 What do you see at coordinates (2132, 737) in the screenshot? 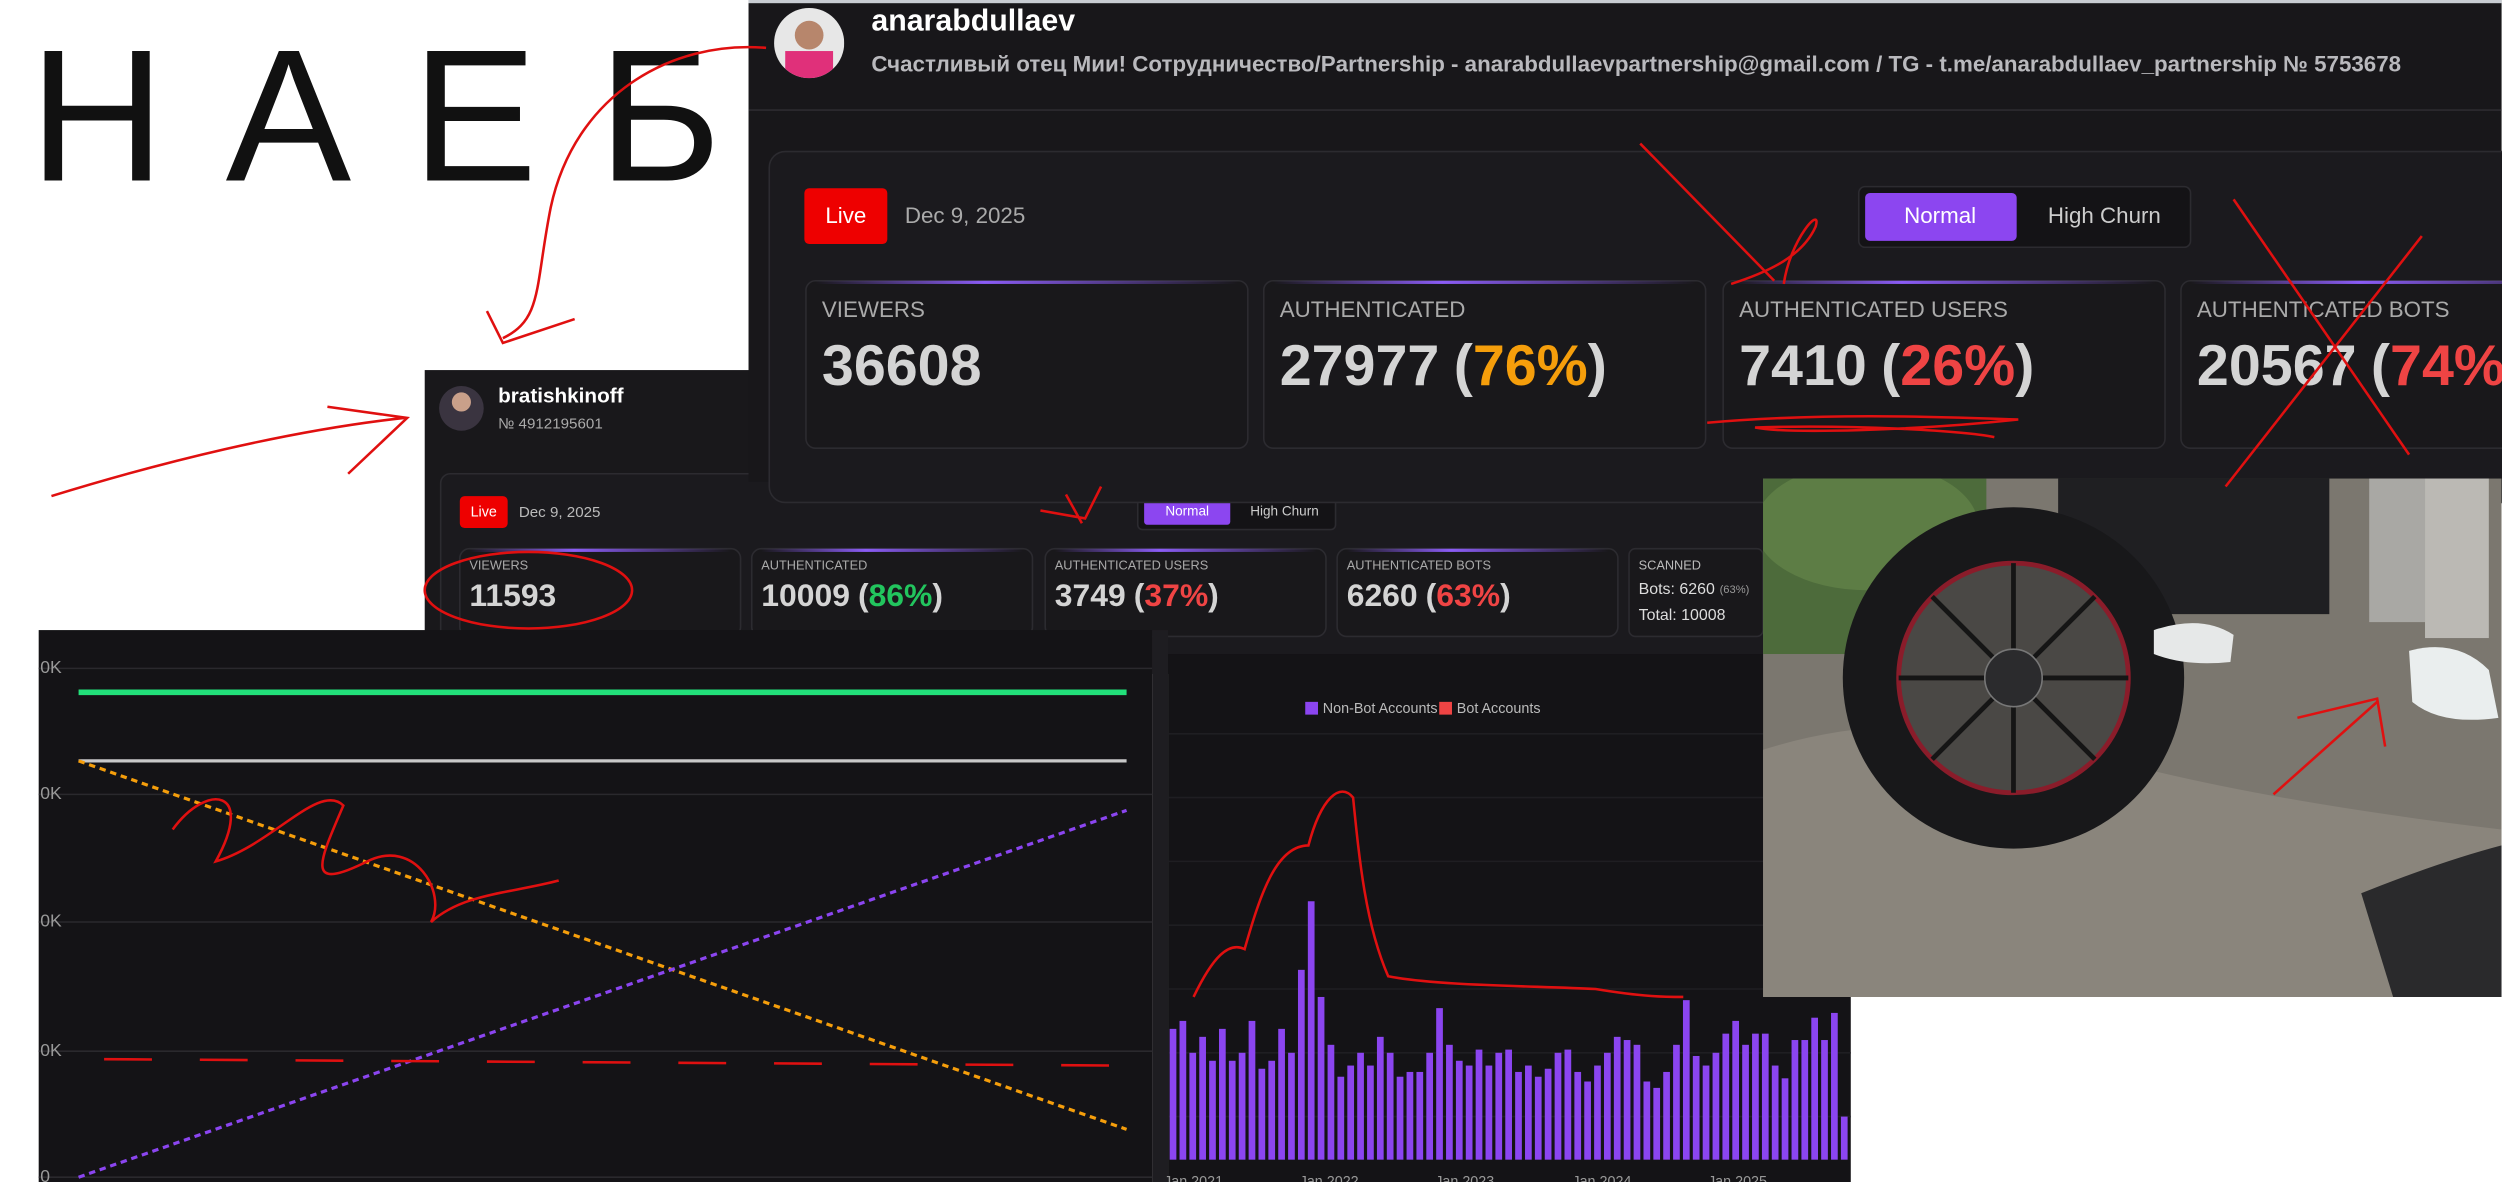
I see `photo` at bounding box center [2132, 737].